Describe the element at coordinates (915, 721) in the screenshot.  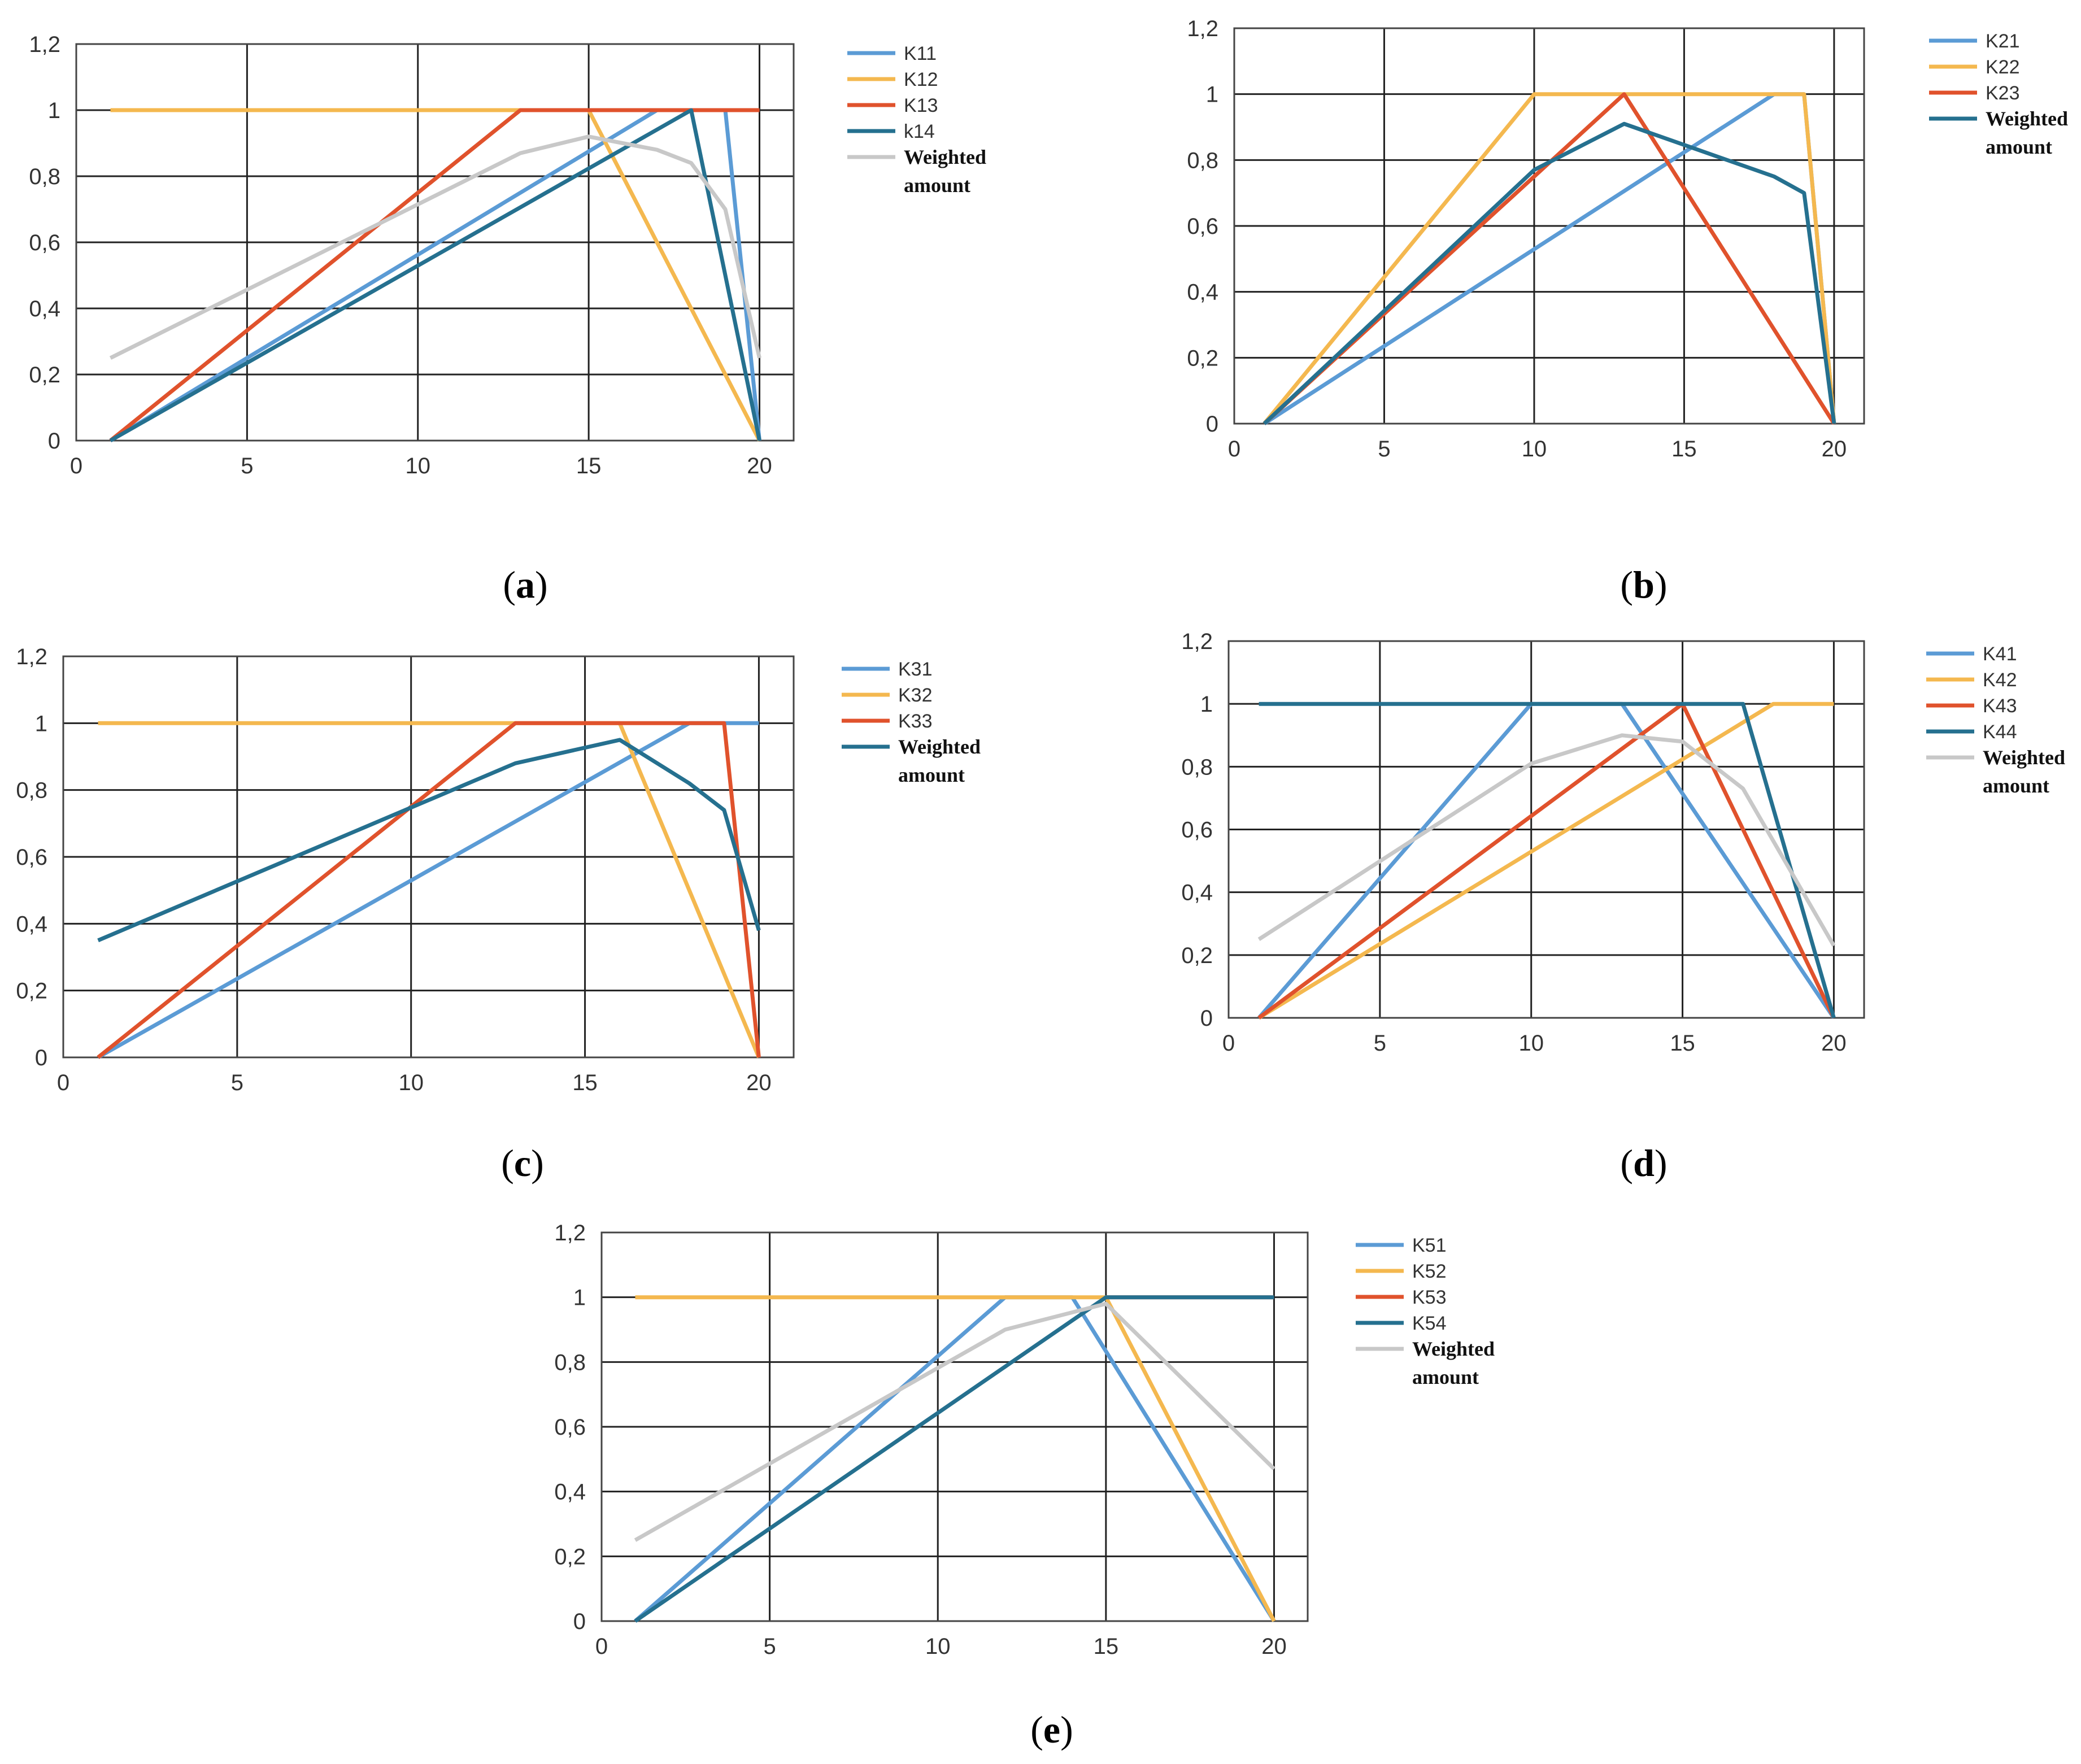
I see `legend-label: K33` at that location.